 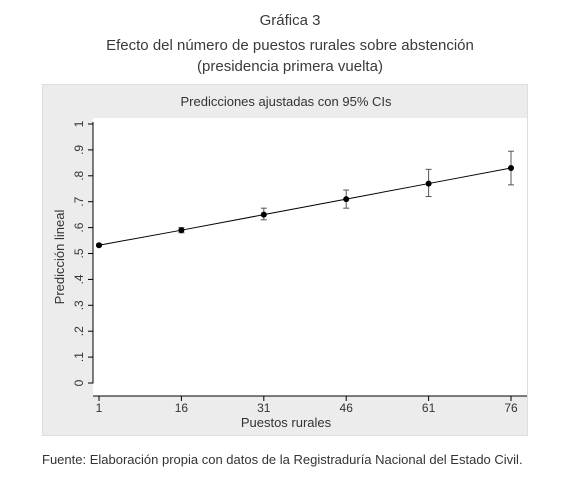 What do you see at coordinates (79, 123) in the screenshot?
I see `y-tick-label: 1` at bounding box center [79, 123].